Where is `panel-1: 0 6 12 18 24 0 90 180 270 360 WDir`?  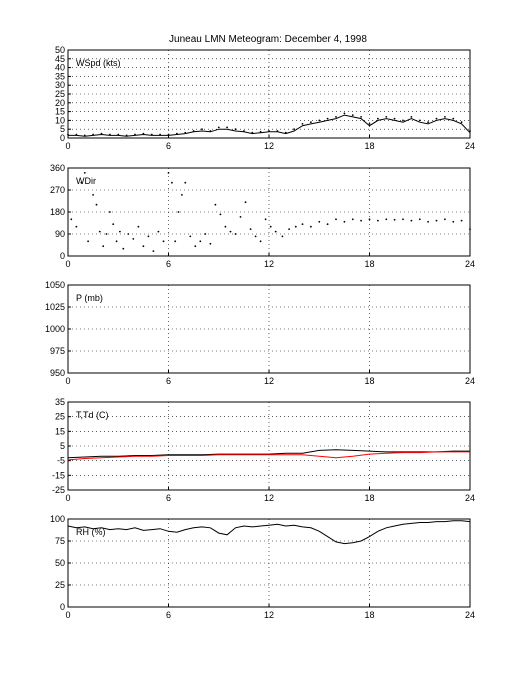
panel-1: 0 6 12 18 24 0 90 180 270 360 WDir is located at coordinates (262, 216).